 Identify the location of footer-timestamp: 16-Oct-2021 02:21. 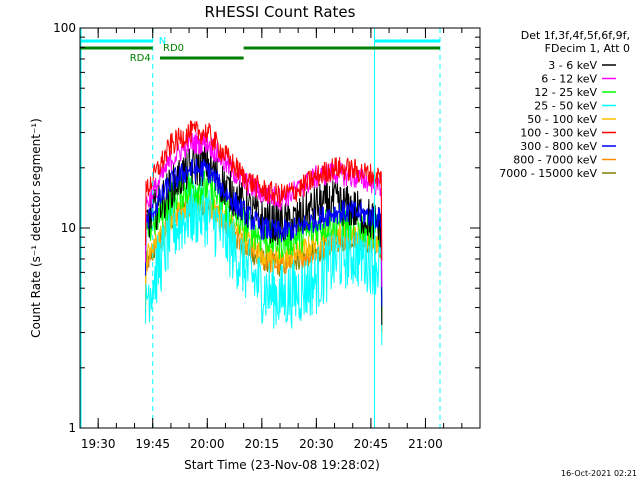
(599, 473).